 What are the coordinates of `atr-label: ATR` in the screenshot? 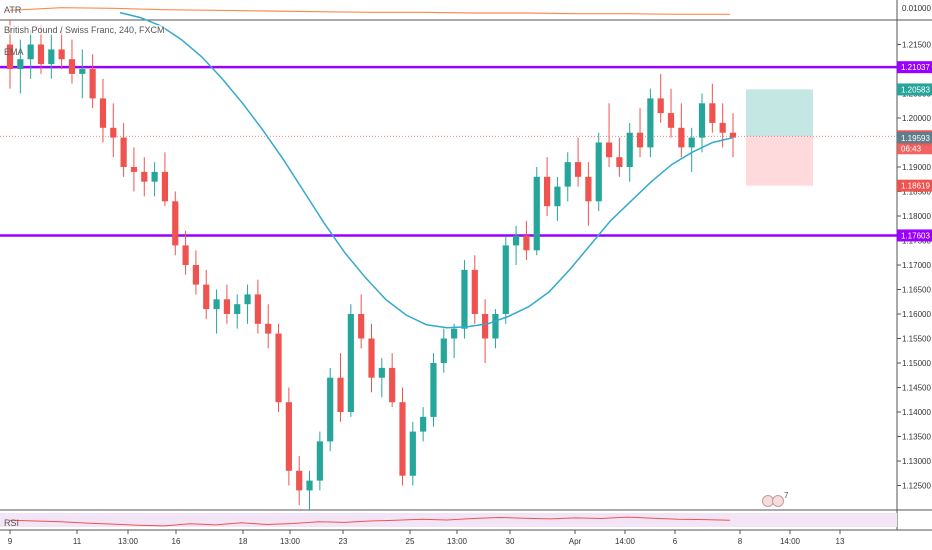 It's located at (13, 10).